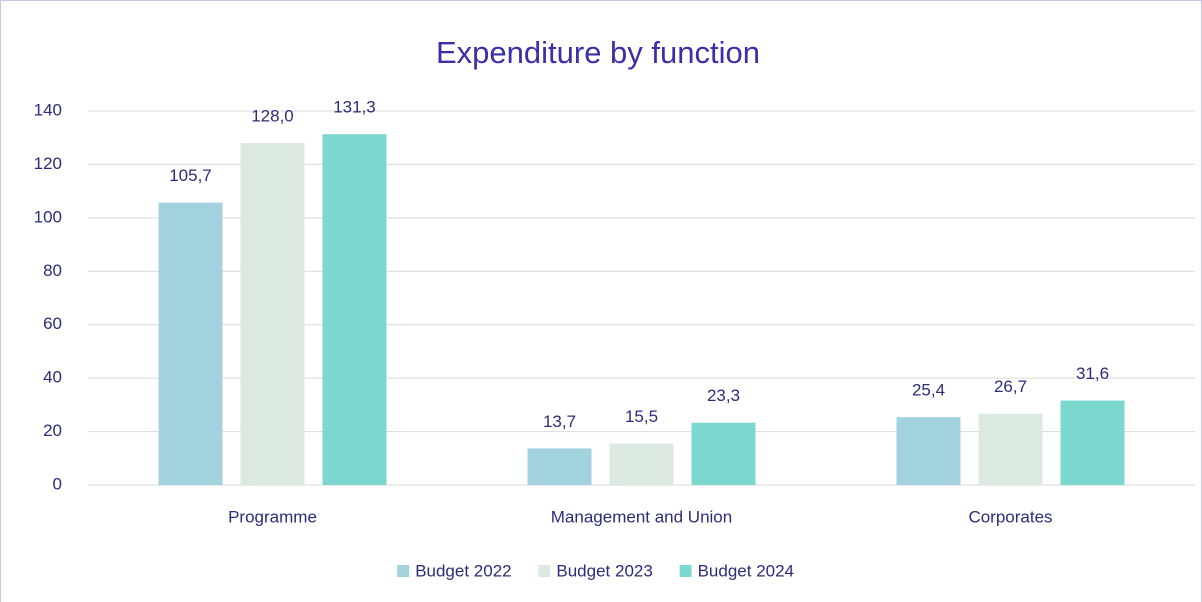 Image resolution: width=1202 pixels, height=602 pixels. What do you see at coordinates (354, 107) in the screenshot?
I see `value-label: 131,3` at bounding box center [354, 107].